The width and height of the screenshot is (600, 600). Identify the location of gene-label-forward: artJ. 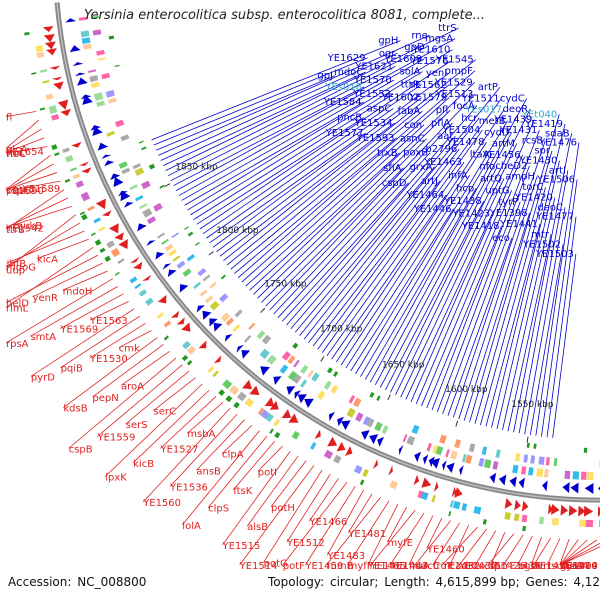
(429, 181).